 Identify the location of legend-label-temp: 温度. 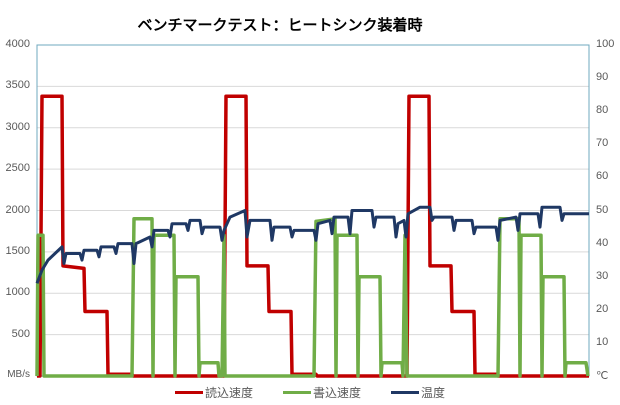
(433, 393).